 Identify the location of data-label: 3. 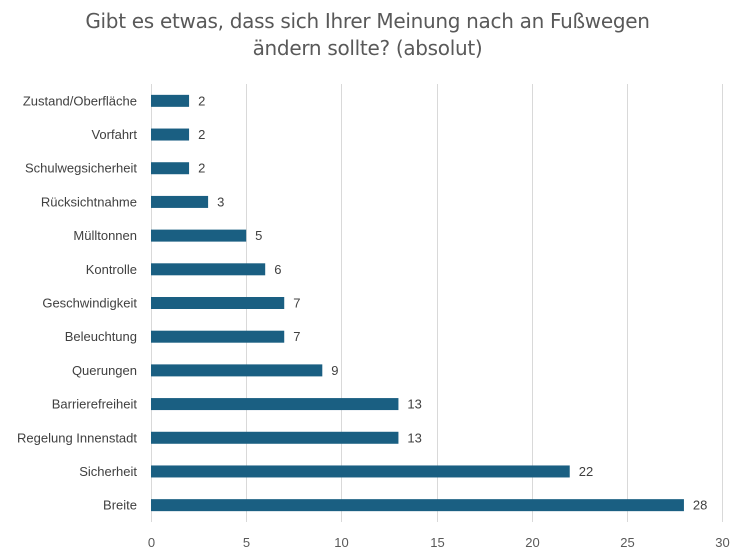
(220, 201).